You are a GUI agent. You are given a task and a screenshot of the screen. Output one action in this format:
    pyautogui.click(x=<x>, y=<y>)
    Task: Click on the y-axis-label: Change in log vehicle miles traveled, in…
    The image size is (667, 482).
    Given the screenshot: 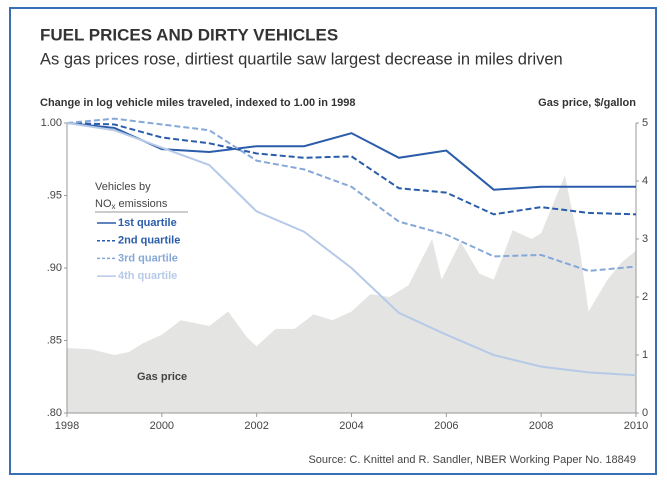 What is the action you would take?
    pyautogui.click(x=197, y=103)
    